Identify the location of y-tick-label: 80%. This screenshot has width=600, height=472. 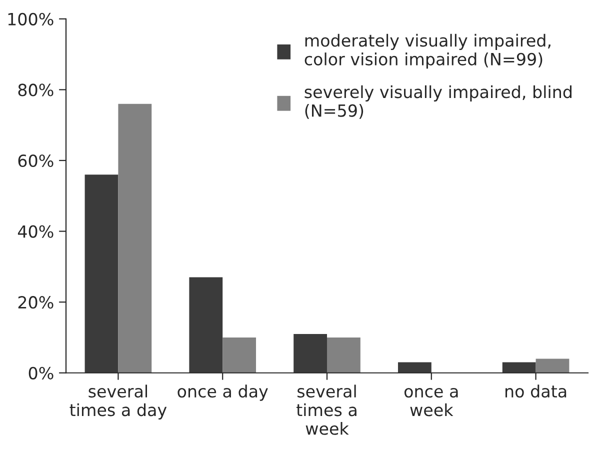
(36, 90).